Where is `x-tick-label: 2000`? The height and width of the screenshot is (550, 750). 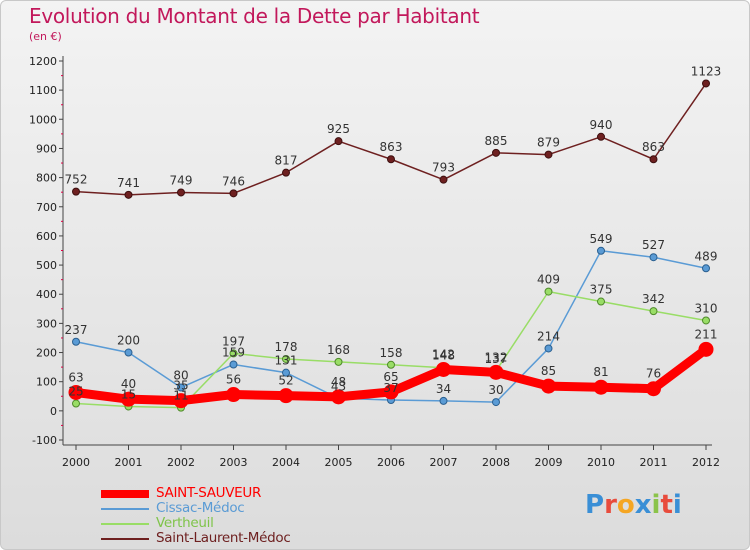
x-tick-label: 2000 is located at coordinates (76, 462).